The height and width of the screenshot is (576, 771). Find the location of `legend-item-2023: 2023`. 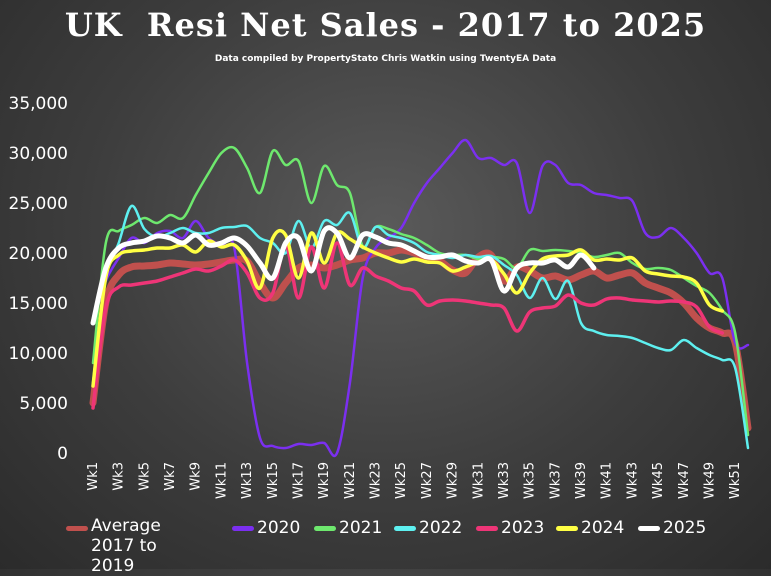

legend-item-2023: 2023 is located at coordinates (510, 528).